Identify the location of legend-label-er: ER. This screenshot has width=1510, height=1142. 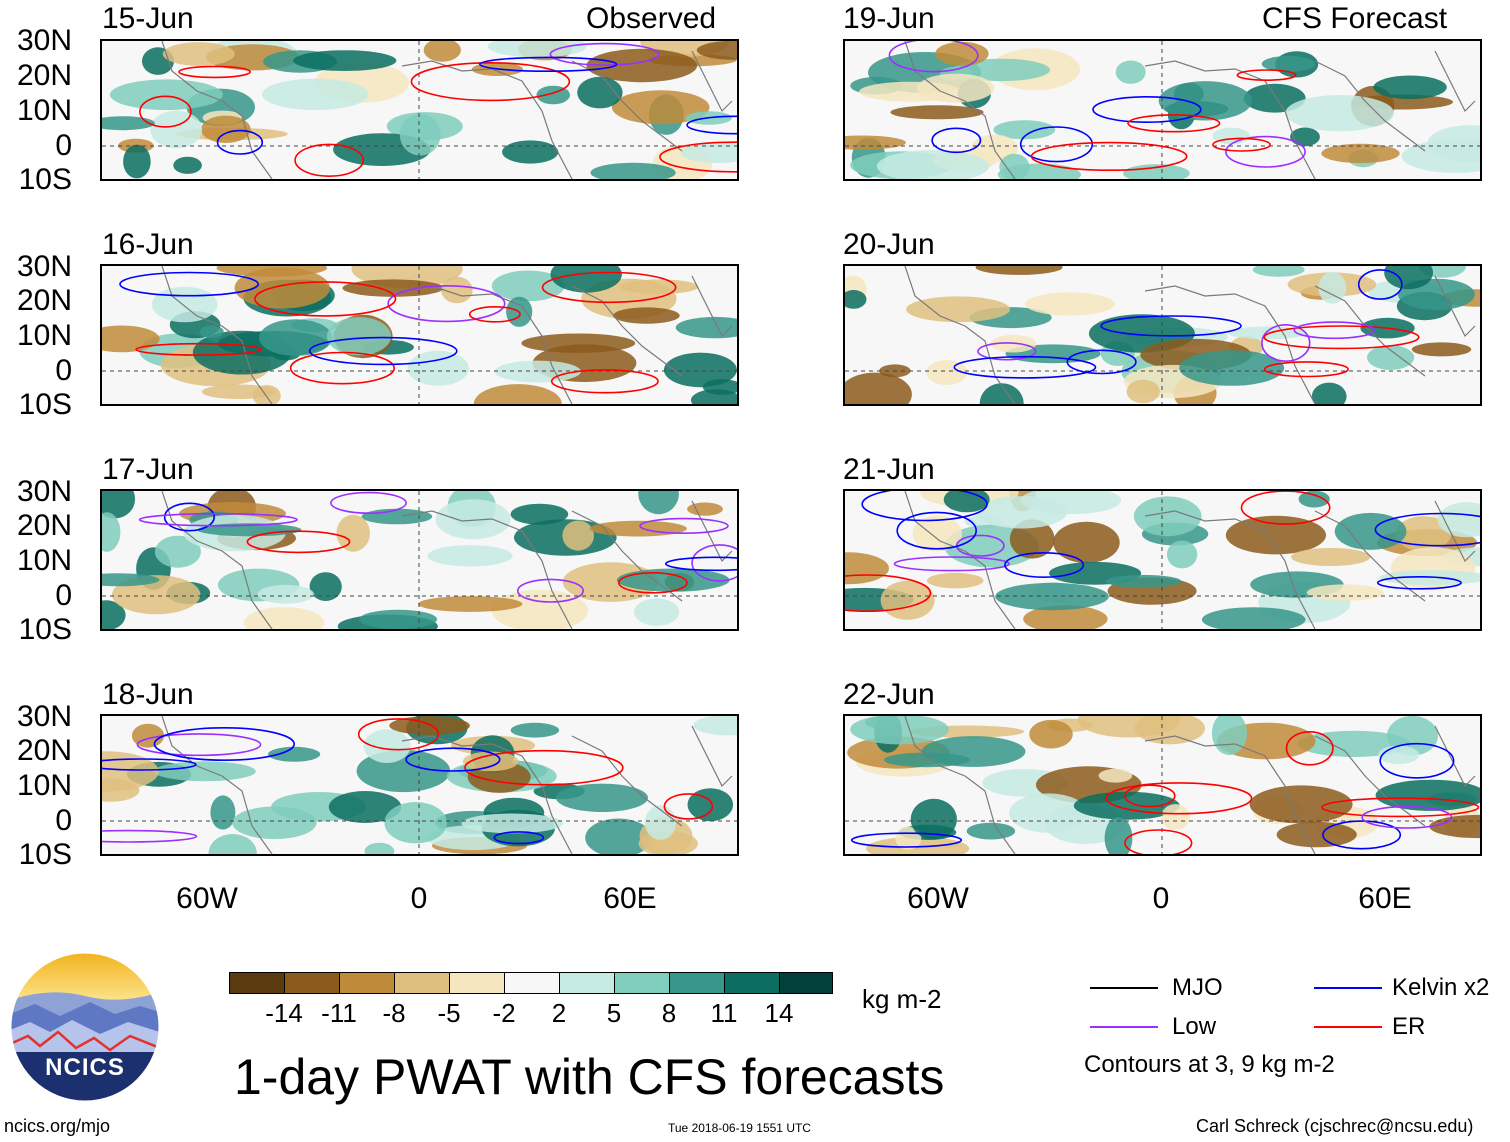
(1409, 1026).